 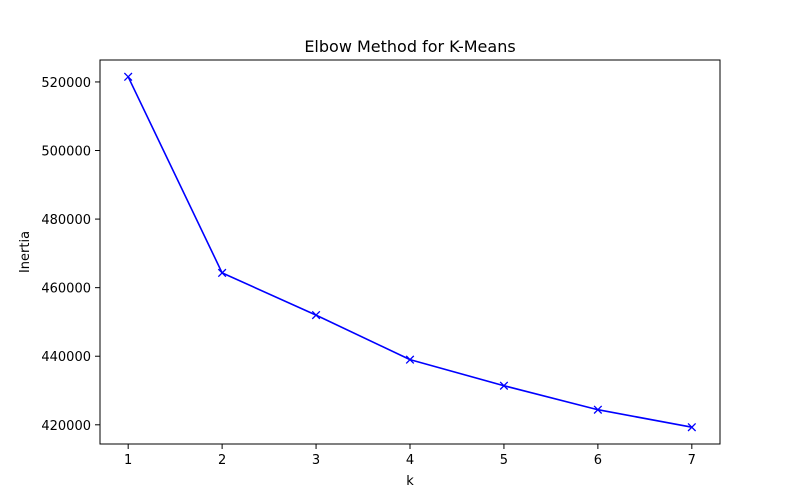 What do you see at coordinates (316, 460) in the screenshot?
I see `x-tick-label: 3` at bounding box center [316, 460].